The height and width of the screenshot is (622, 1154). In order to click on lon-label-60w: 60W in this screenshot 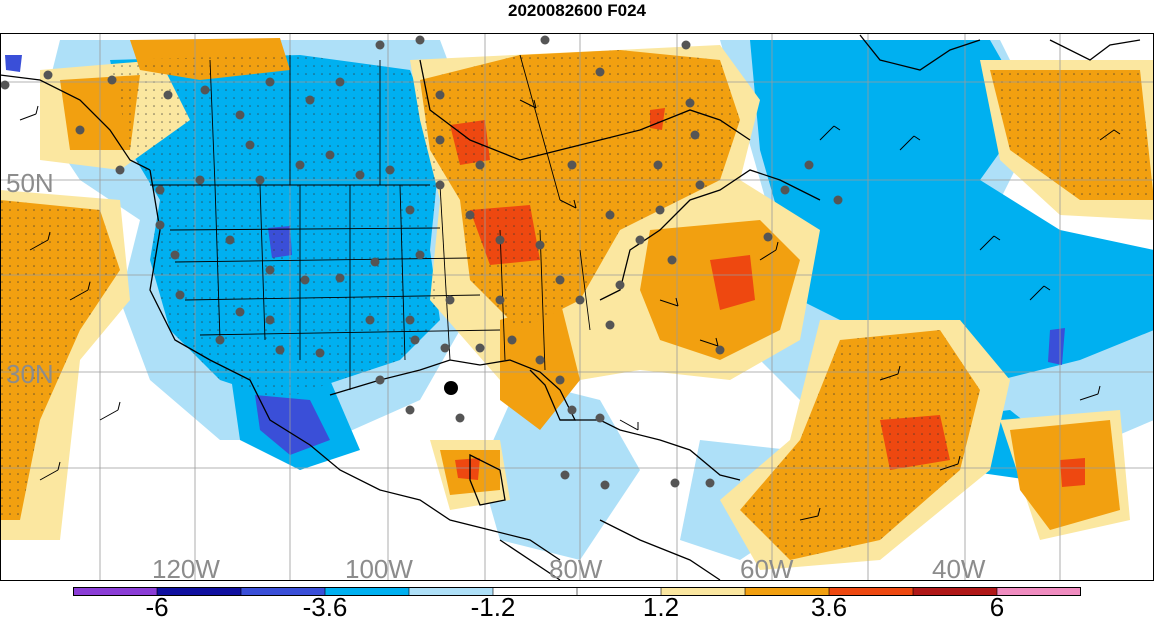, I will do `click(767, 567)`.